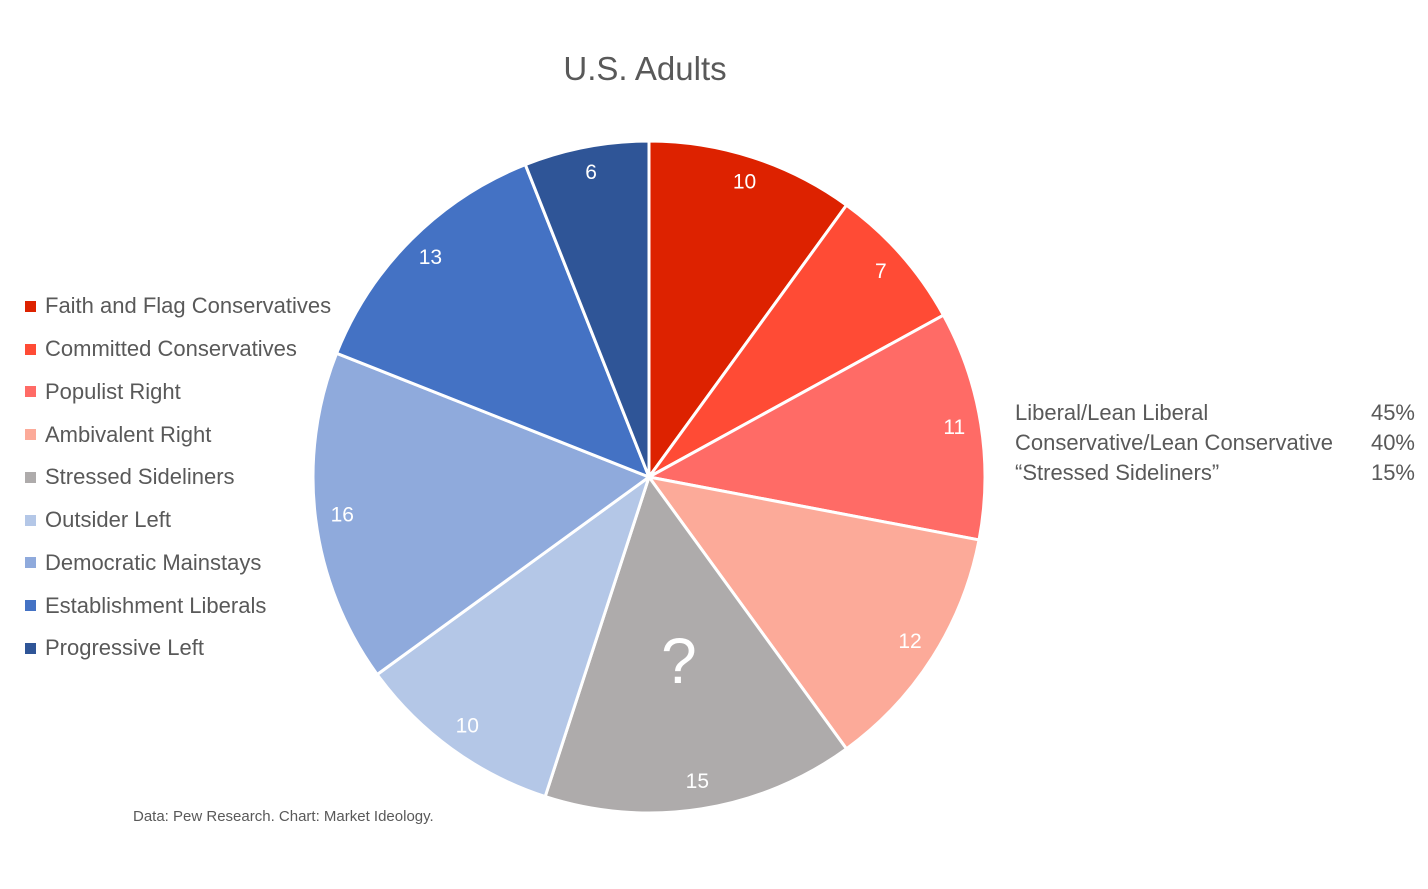 The image size is (1428, 889). I want to click on slice-data-label: 12, so click(909, 641).